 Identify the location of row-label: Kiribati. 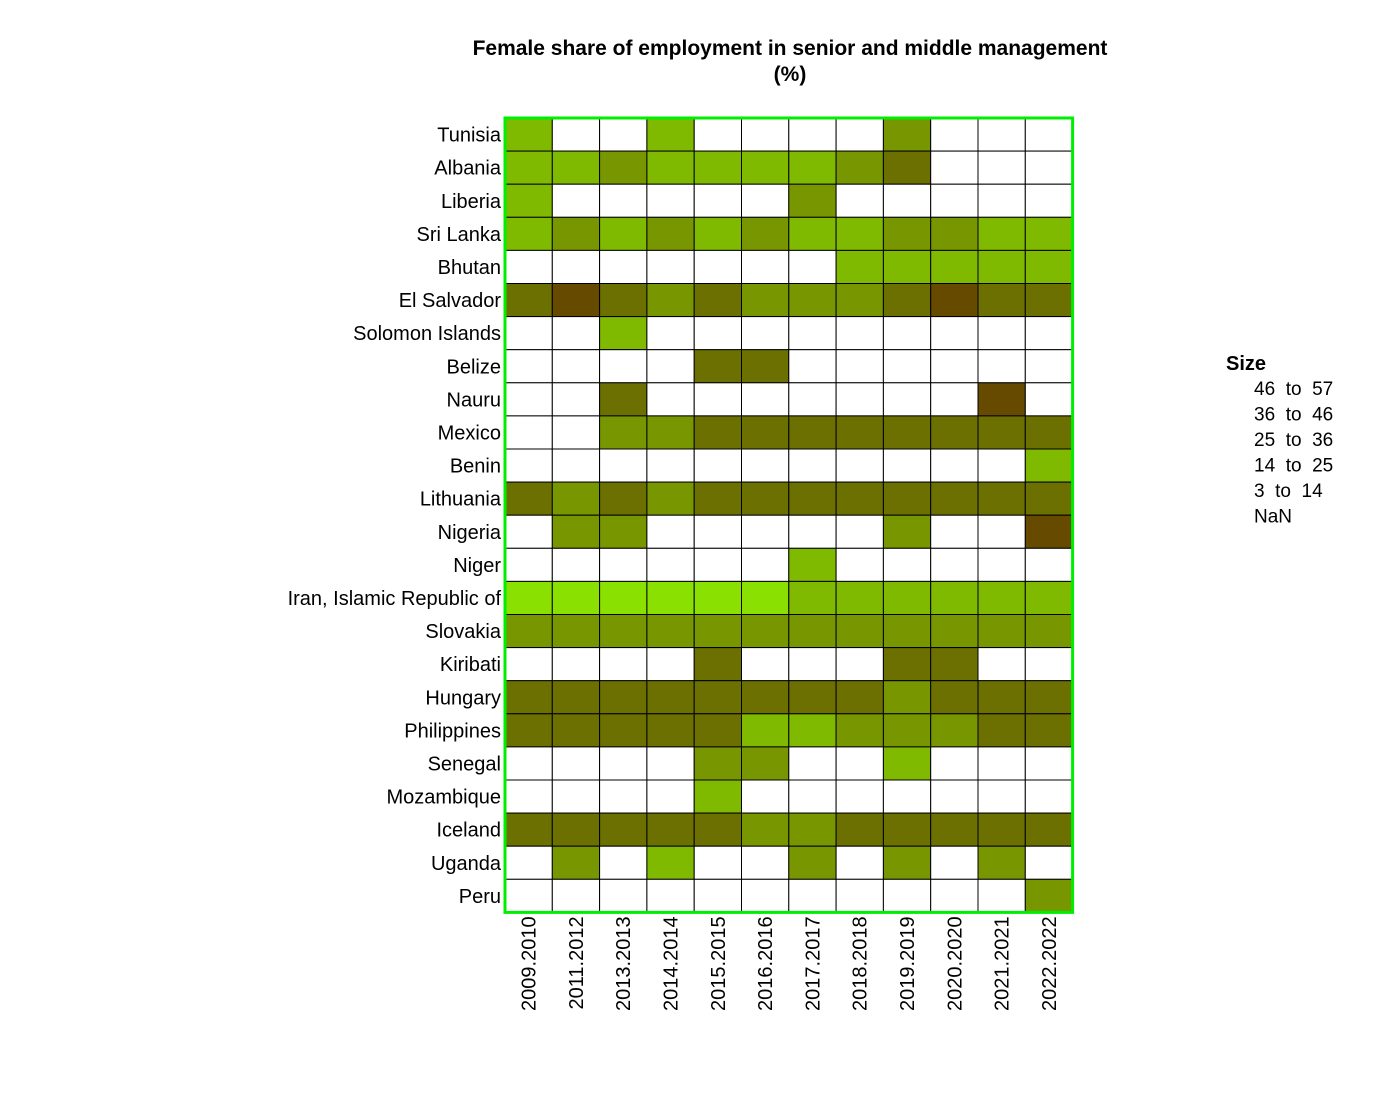
(470, 665).